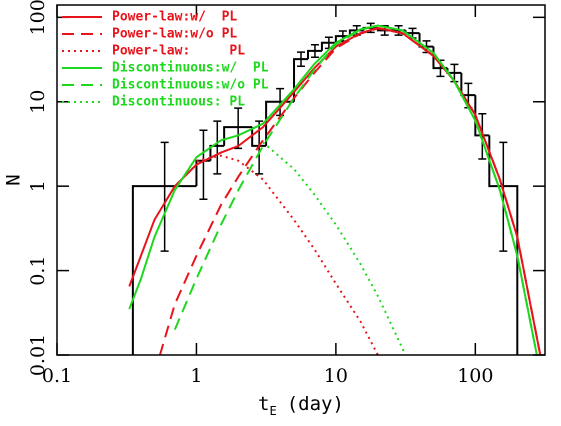 This screenshot has height=426, width=561. I want to click on x-axis-title-unit: (day), so click(315, 404).